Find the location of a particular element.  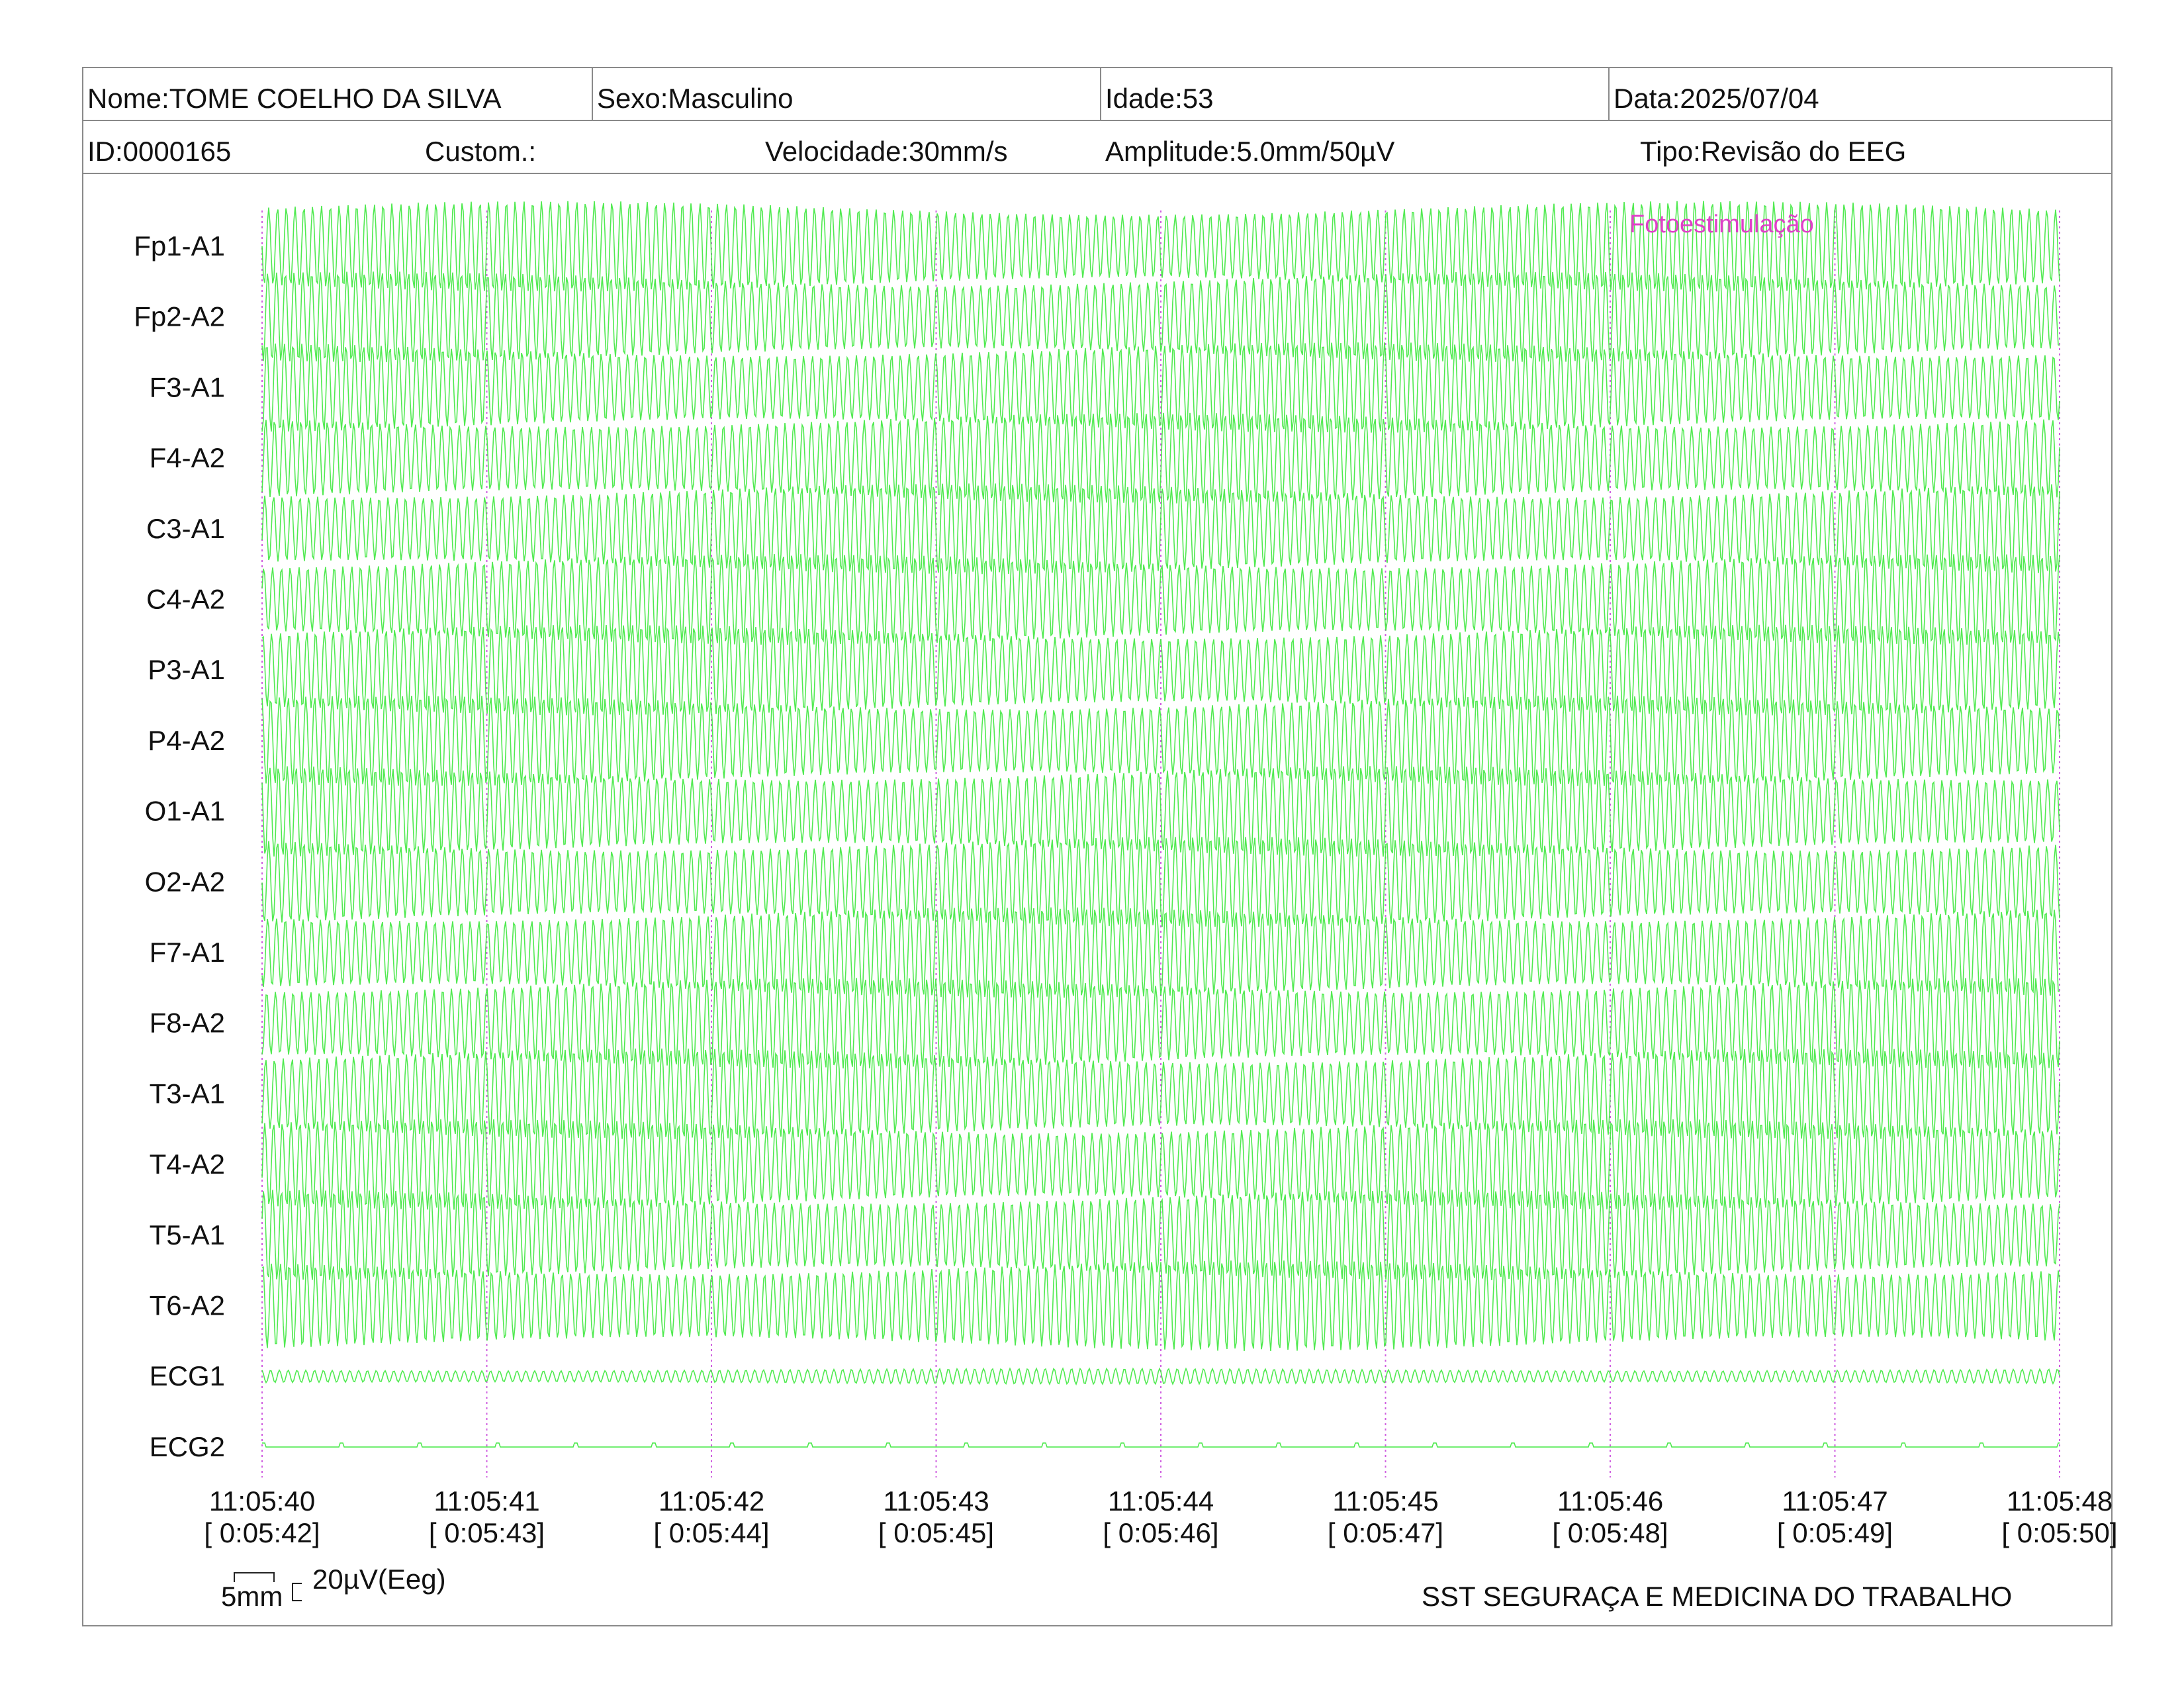

time-tick-clock: 11:05:44 is located at coordinates (1161, 1501).